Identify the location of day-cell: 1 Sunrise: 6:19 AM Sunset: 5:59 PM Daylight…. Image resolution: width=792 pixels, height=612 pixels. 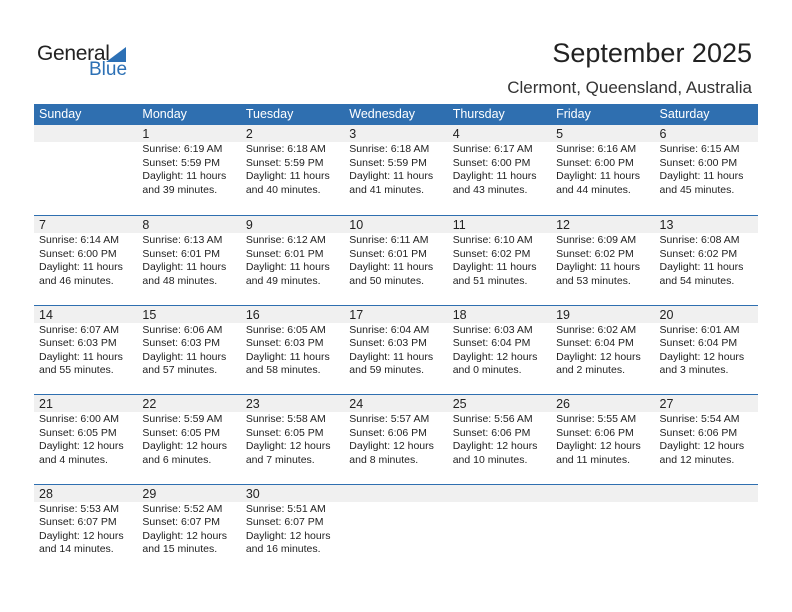
(189, 170).